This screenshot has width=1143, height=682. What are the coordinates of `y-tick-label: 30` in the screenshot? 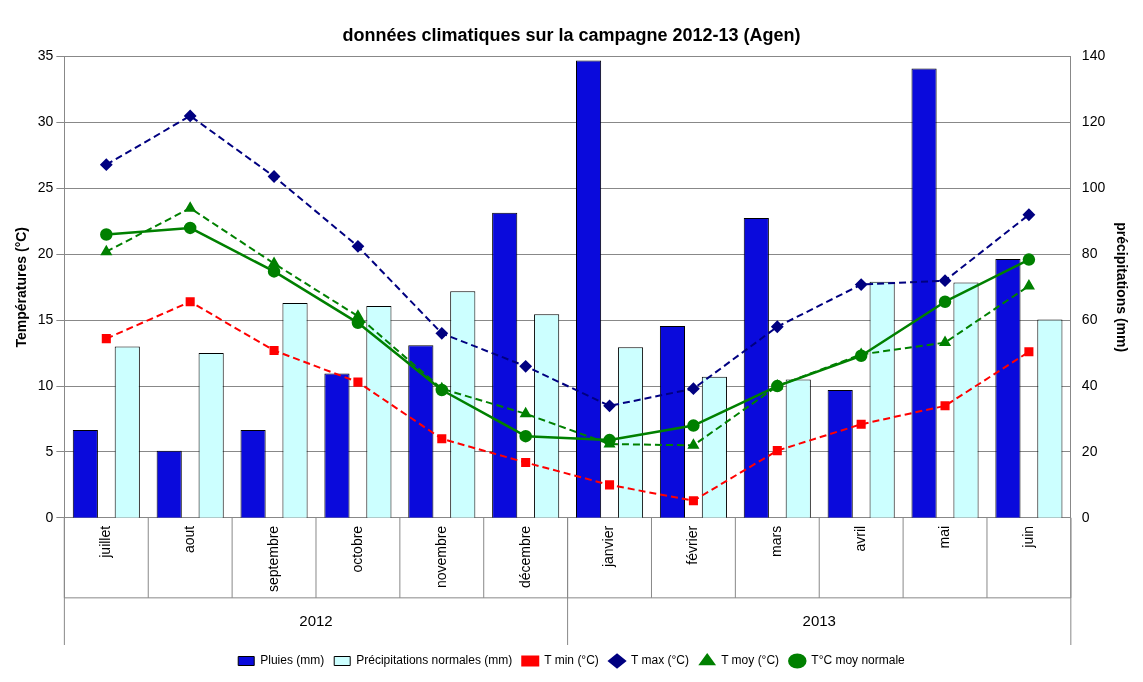 It's located at (45, 121).